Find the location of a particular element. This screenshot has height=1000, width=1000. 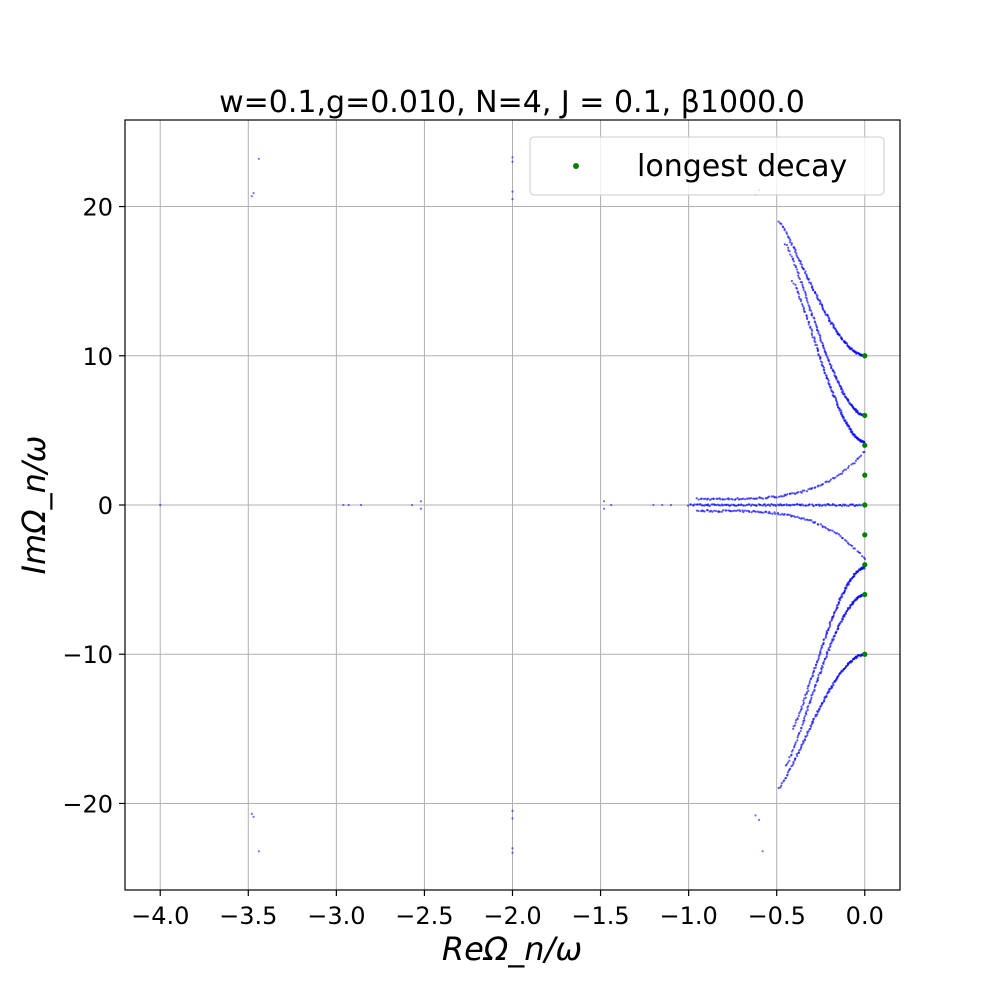

x-tick-label: −1.0 is located at coordinates (688, 916).